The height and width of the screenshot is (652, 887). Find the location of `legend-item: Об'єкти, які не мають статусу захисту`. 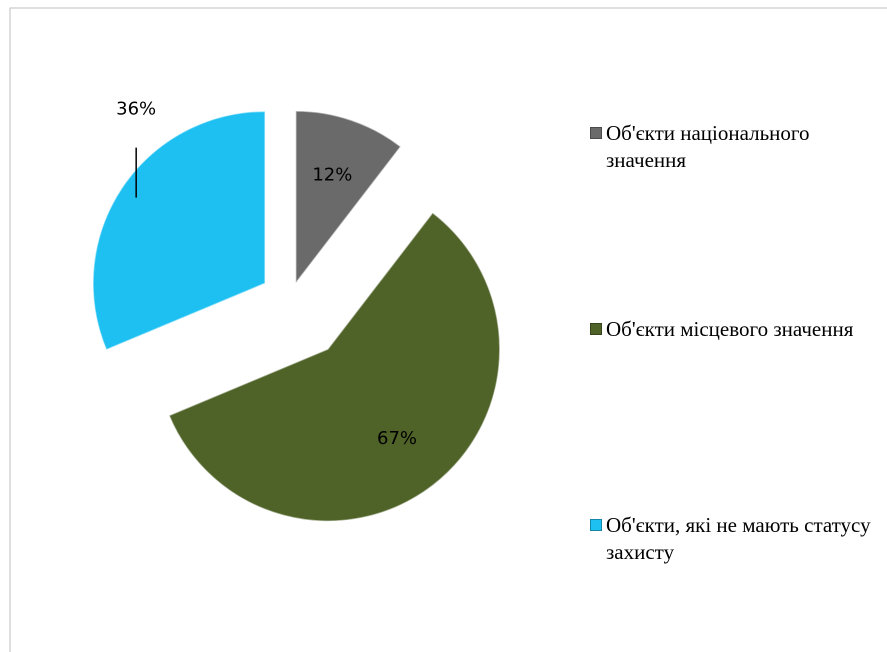

legend-item: Об'єкти, які не мають статусу захисту is located at coordinates (735, 539).